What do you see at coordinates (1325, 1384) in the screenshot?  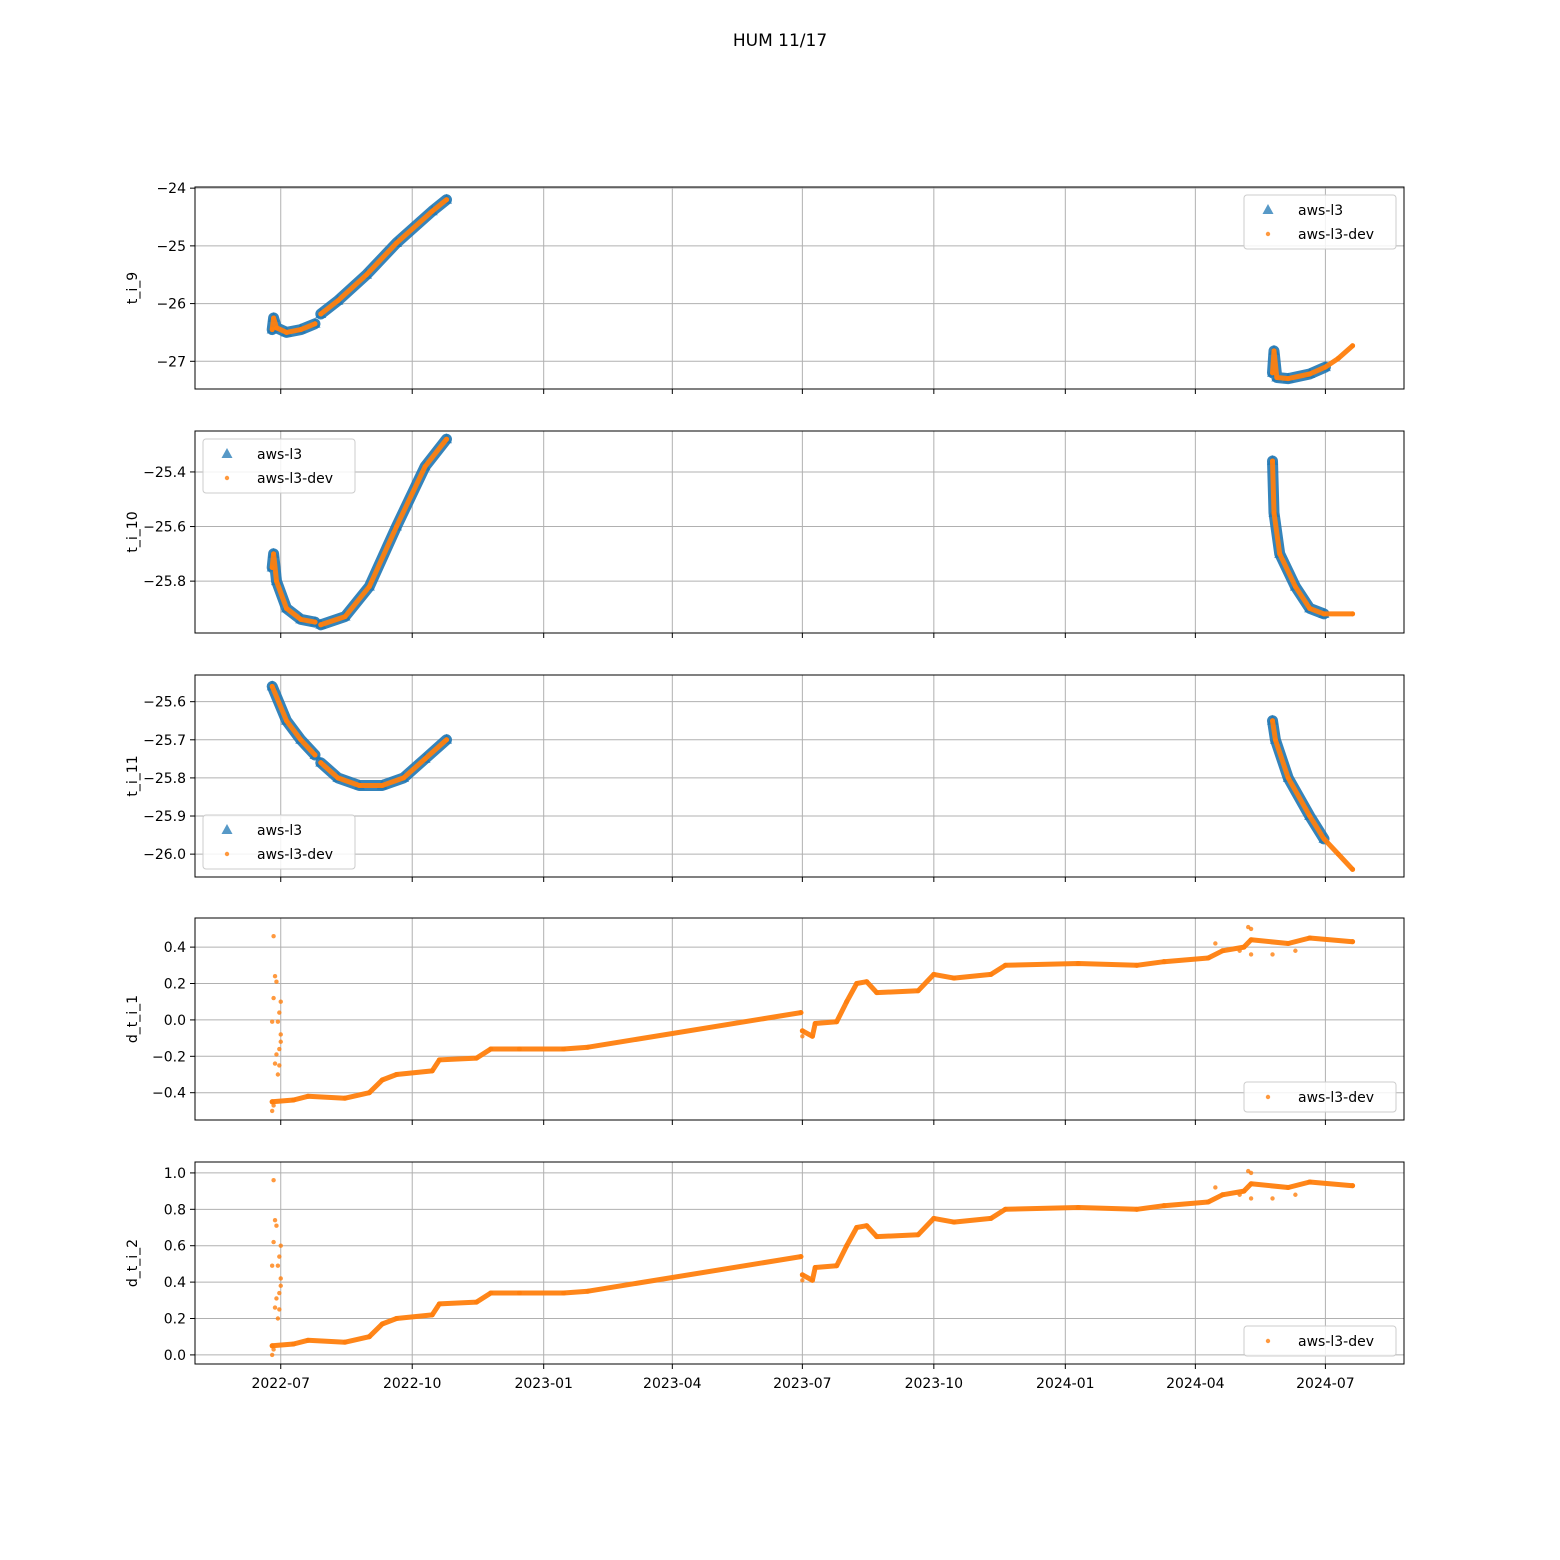 I see `x-tick-label: 2024-07` at bounding box center [1325, 1384].